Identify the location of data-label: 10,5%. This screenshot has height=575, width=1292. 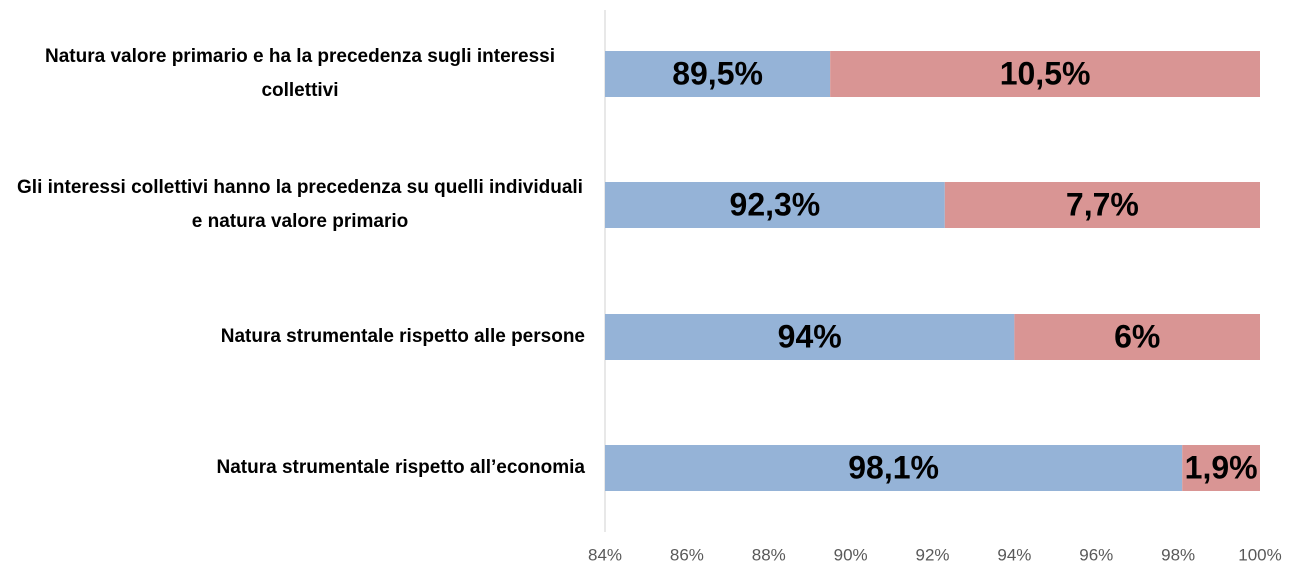
(1045, 73).